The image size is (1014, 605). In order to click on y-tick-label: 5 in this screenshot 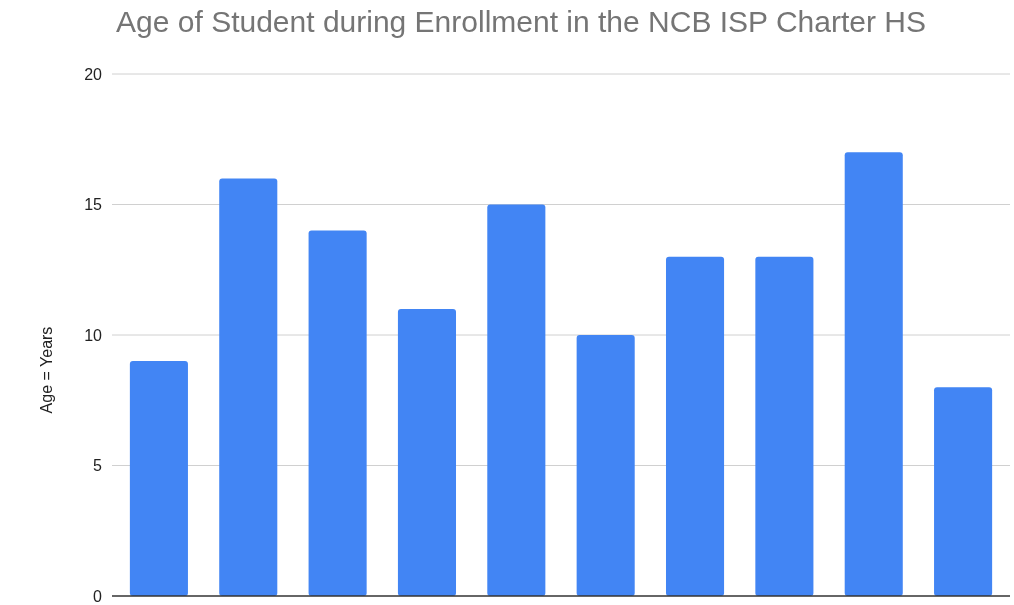, I will do `click(98, 466)`.